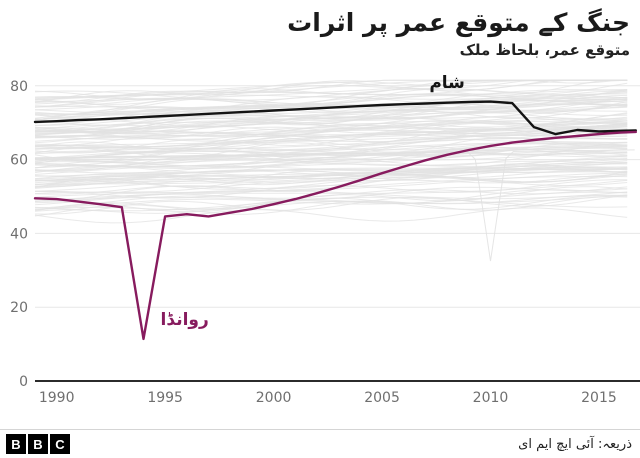  What do you see at coordinates (19, 161) in the screenshot?
I see `y-tick-label: 60` at bounding box center [19, 161].